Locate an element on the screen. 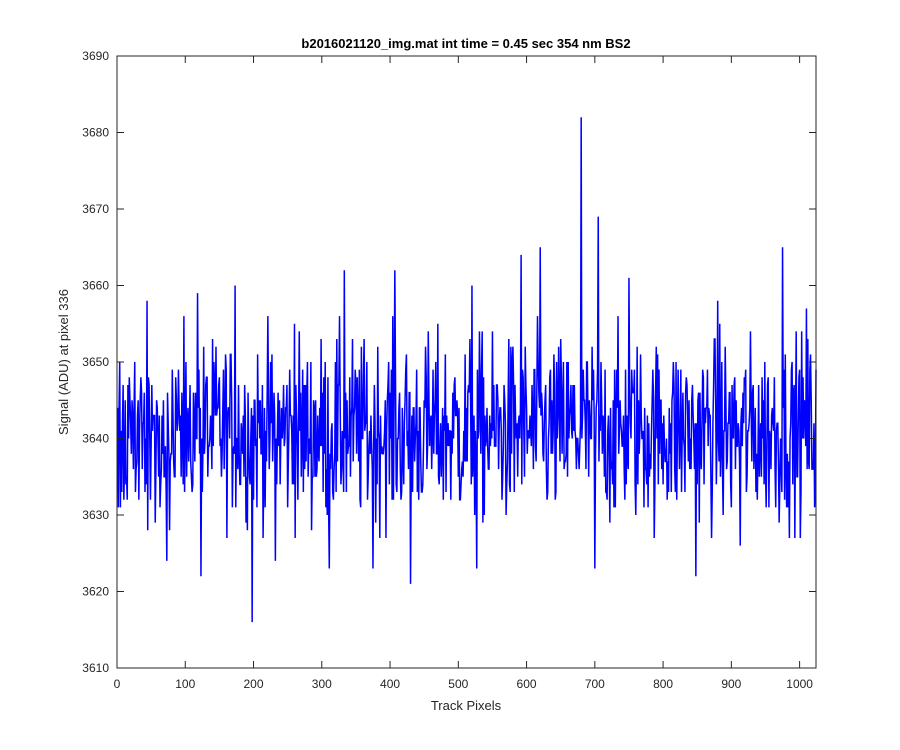 The height and width of the screenshot is (750, 900). x-tick-label: 300 is located at coordinates (322, 684).